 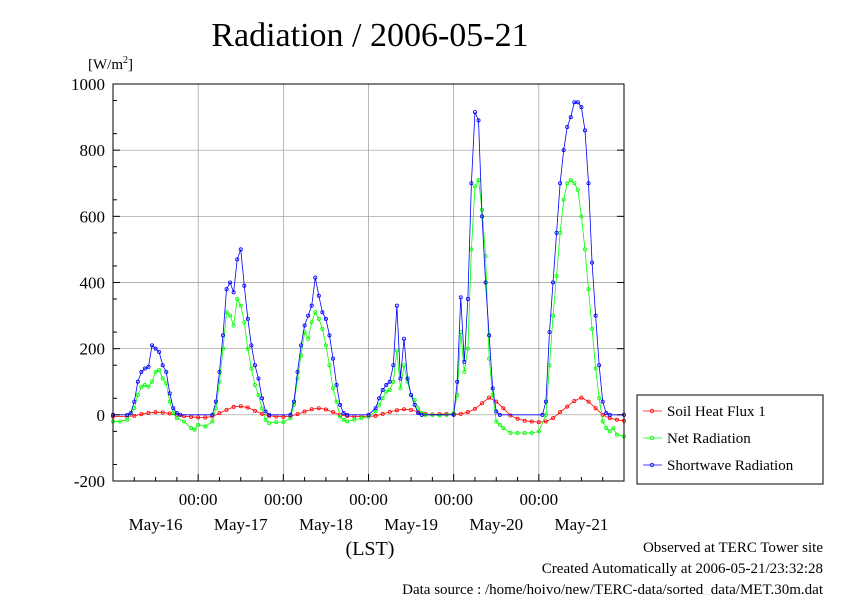 What do you see at coordinates (93, 150) in the screenshot?
I see `y-tick-label: 800` at bounding box center [93, 150].